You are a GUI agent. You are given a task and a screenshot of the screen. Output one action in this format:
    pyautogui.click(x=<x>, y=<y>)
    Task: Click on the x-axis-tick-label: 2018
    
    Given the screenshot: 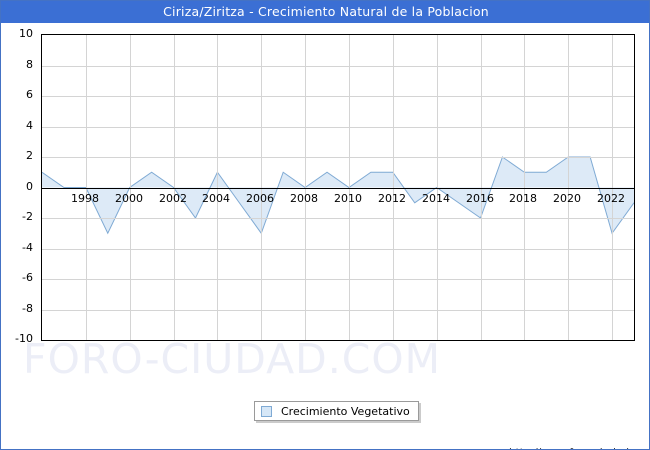 What is the action you would take?
    pyautogui.click(x=523, y=198)
    